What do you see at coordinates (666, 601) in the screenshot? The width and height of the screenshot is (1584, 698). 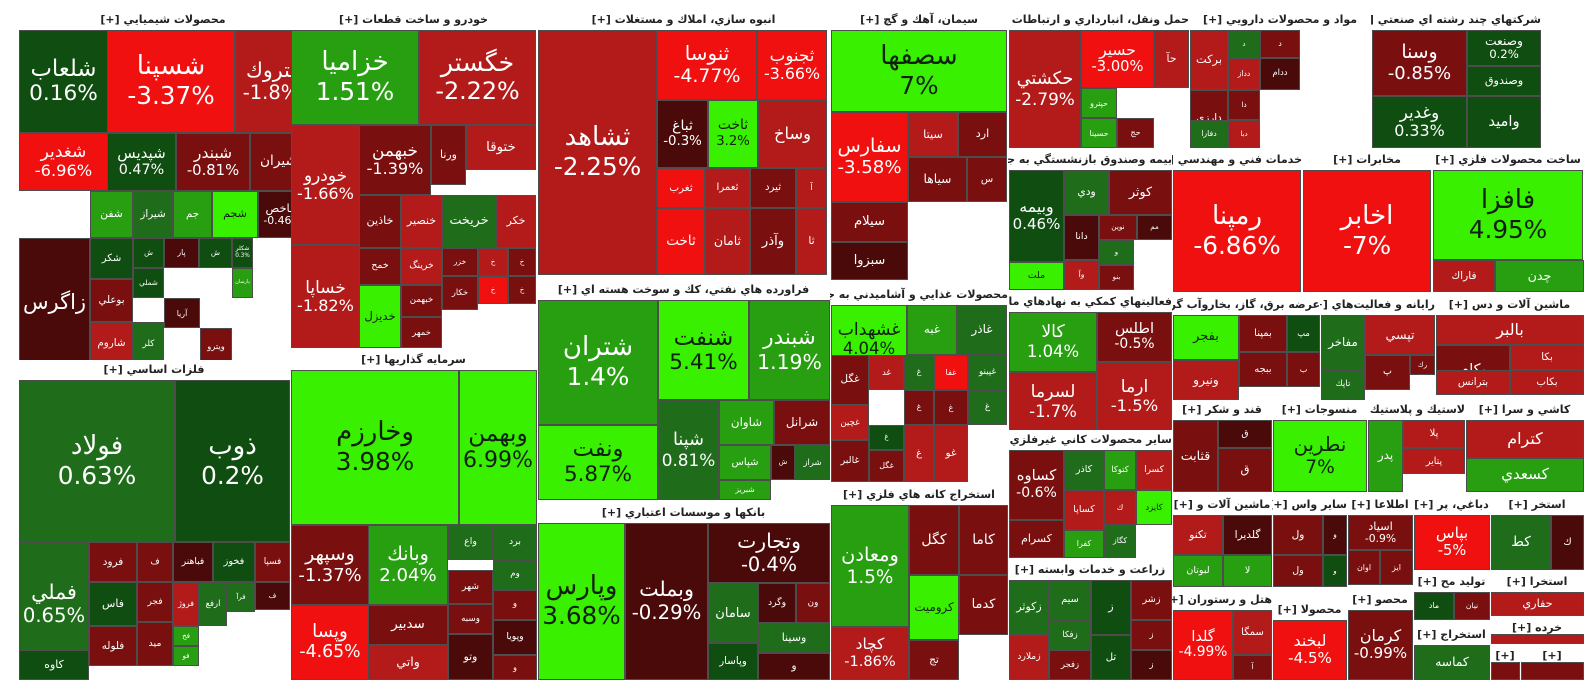 I see `stock-cell: وبملت -0.29%` at bounding box center [666, 601].